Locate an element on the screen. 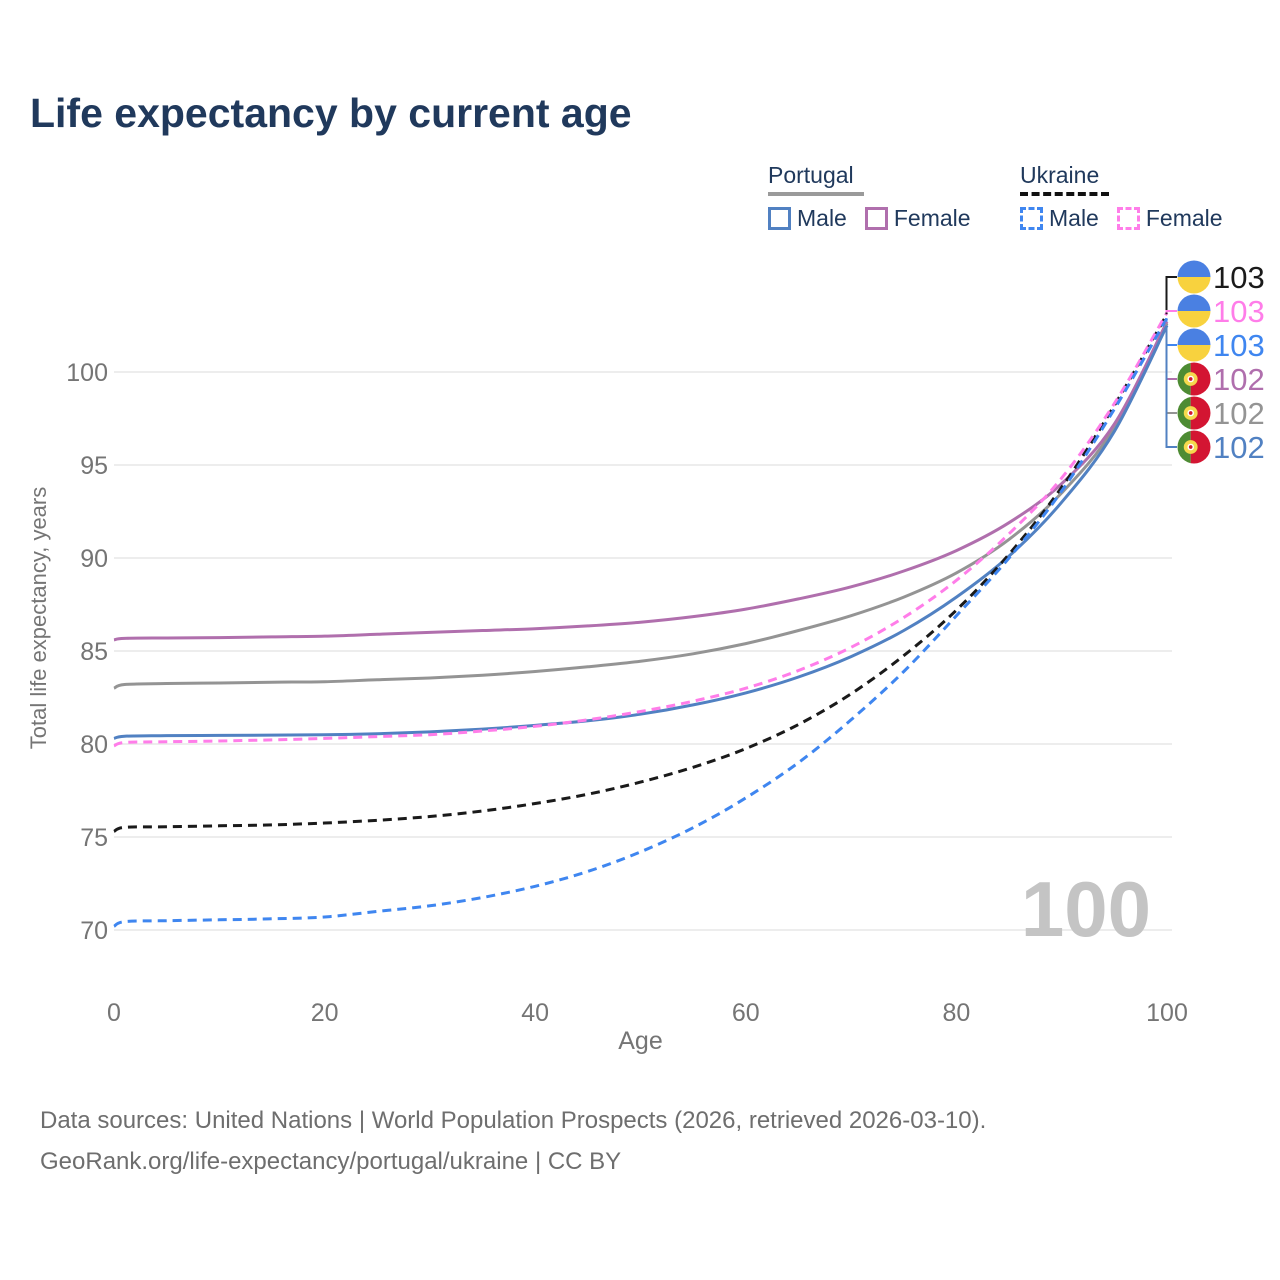 The image size is (1280, 1280). legend-group-portugal: Portugal Male Female is located at coordinates (869, 197).